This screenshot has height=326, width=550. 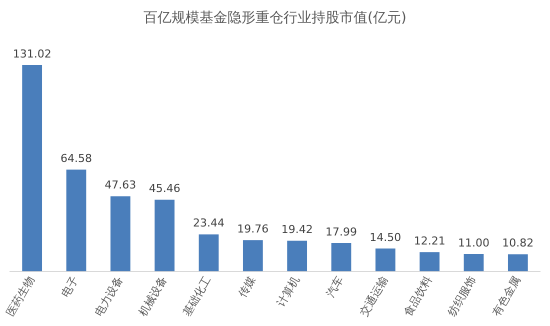 What do you see at coordinates (164, 189) in the screenshot?
I see `data-label: 45.46` at bounding box center [164, 189].